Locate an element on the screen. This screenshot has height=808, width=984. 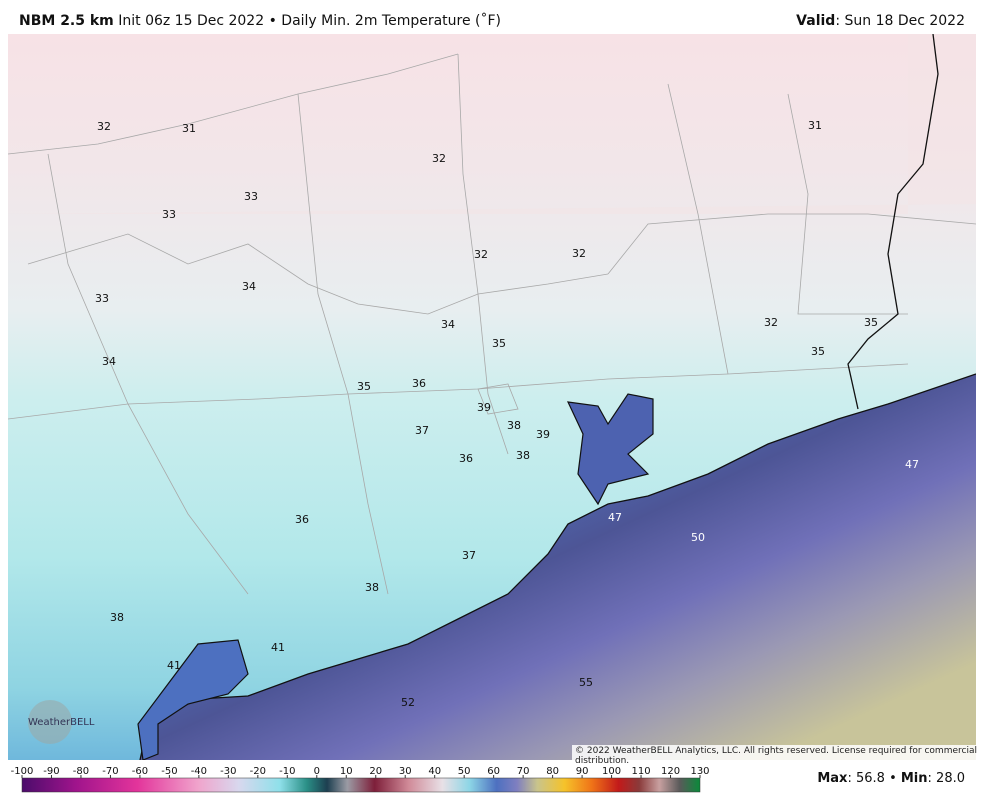
colorbar-tick-label: -20 is located at coordinates (258, 771).